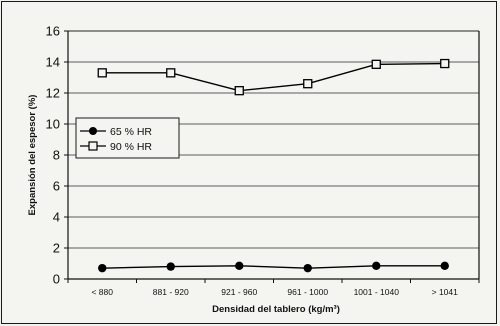 The width and height of the screenshot is (500, 326). I want to click on y-tick-label: 12, so click(53, 93).